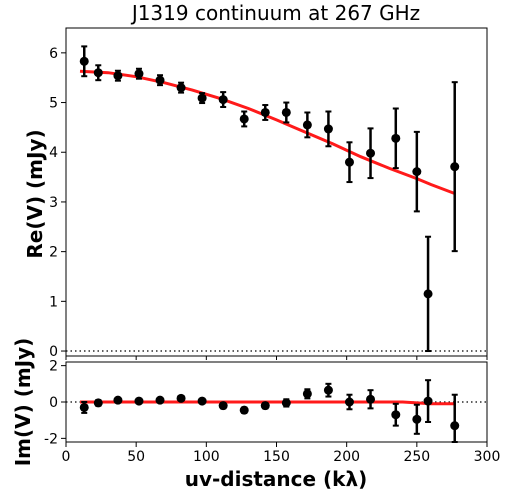  Describe the element at coordinates (487, 457) in the screenshot. I see `xtick-label: 300` at that location.